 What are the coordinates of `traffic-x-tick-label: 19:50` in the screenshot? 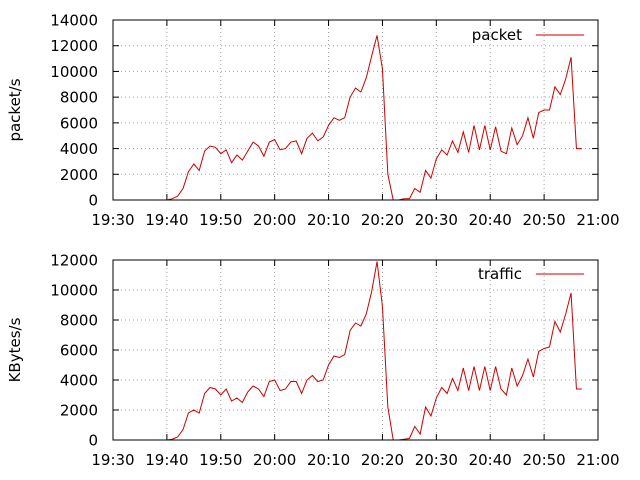 It's located at (220, 460).